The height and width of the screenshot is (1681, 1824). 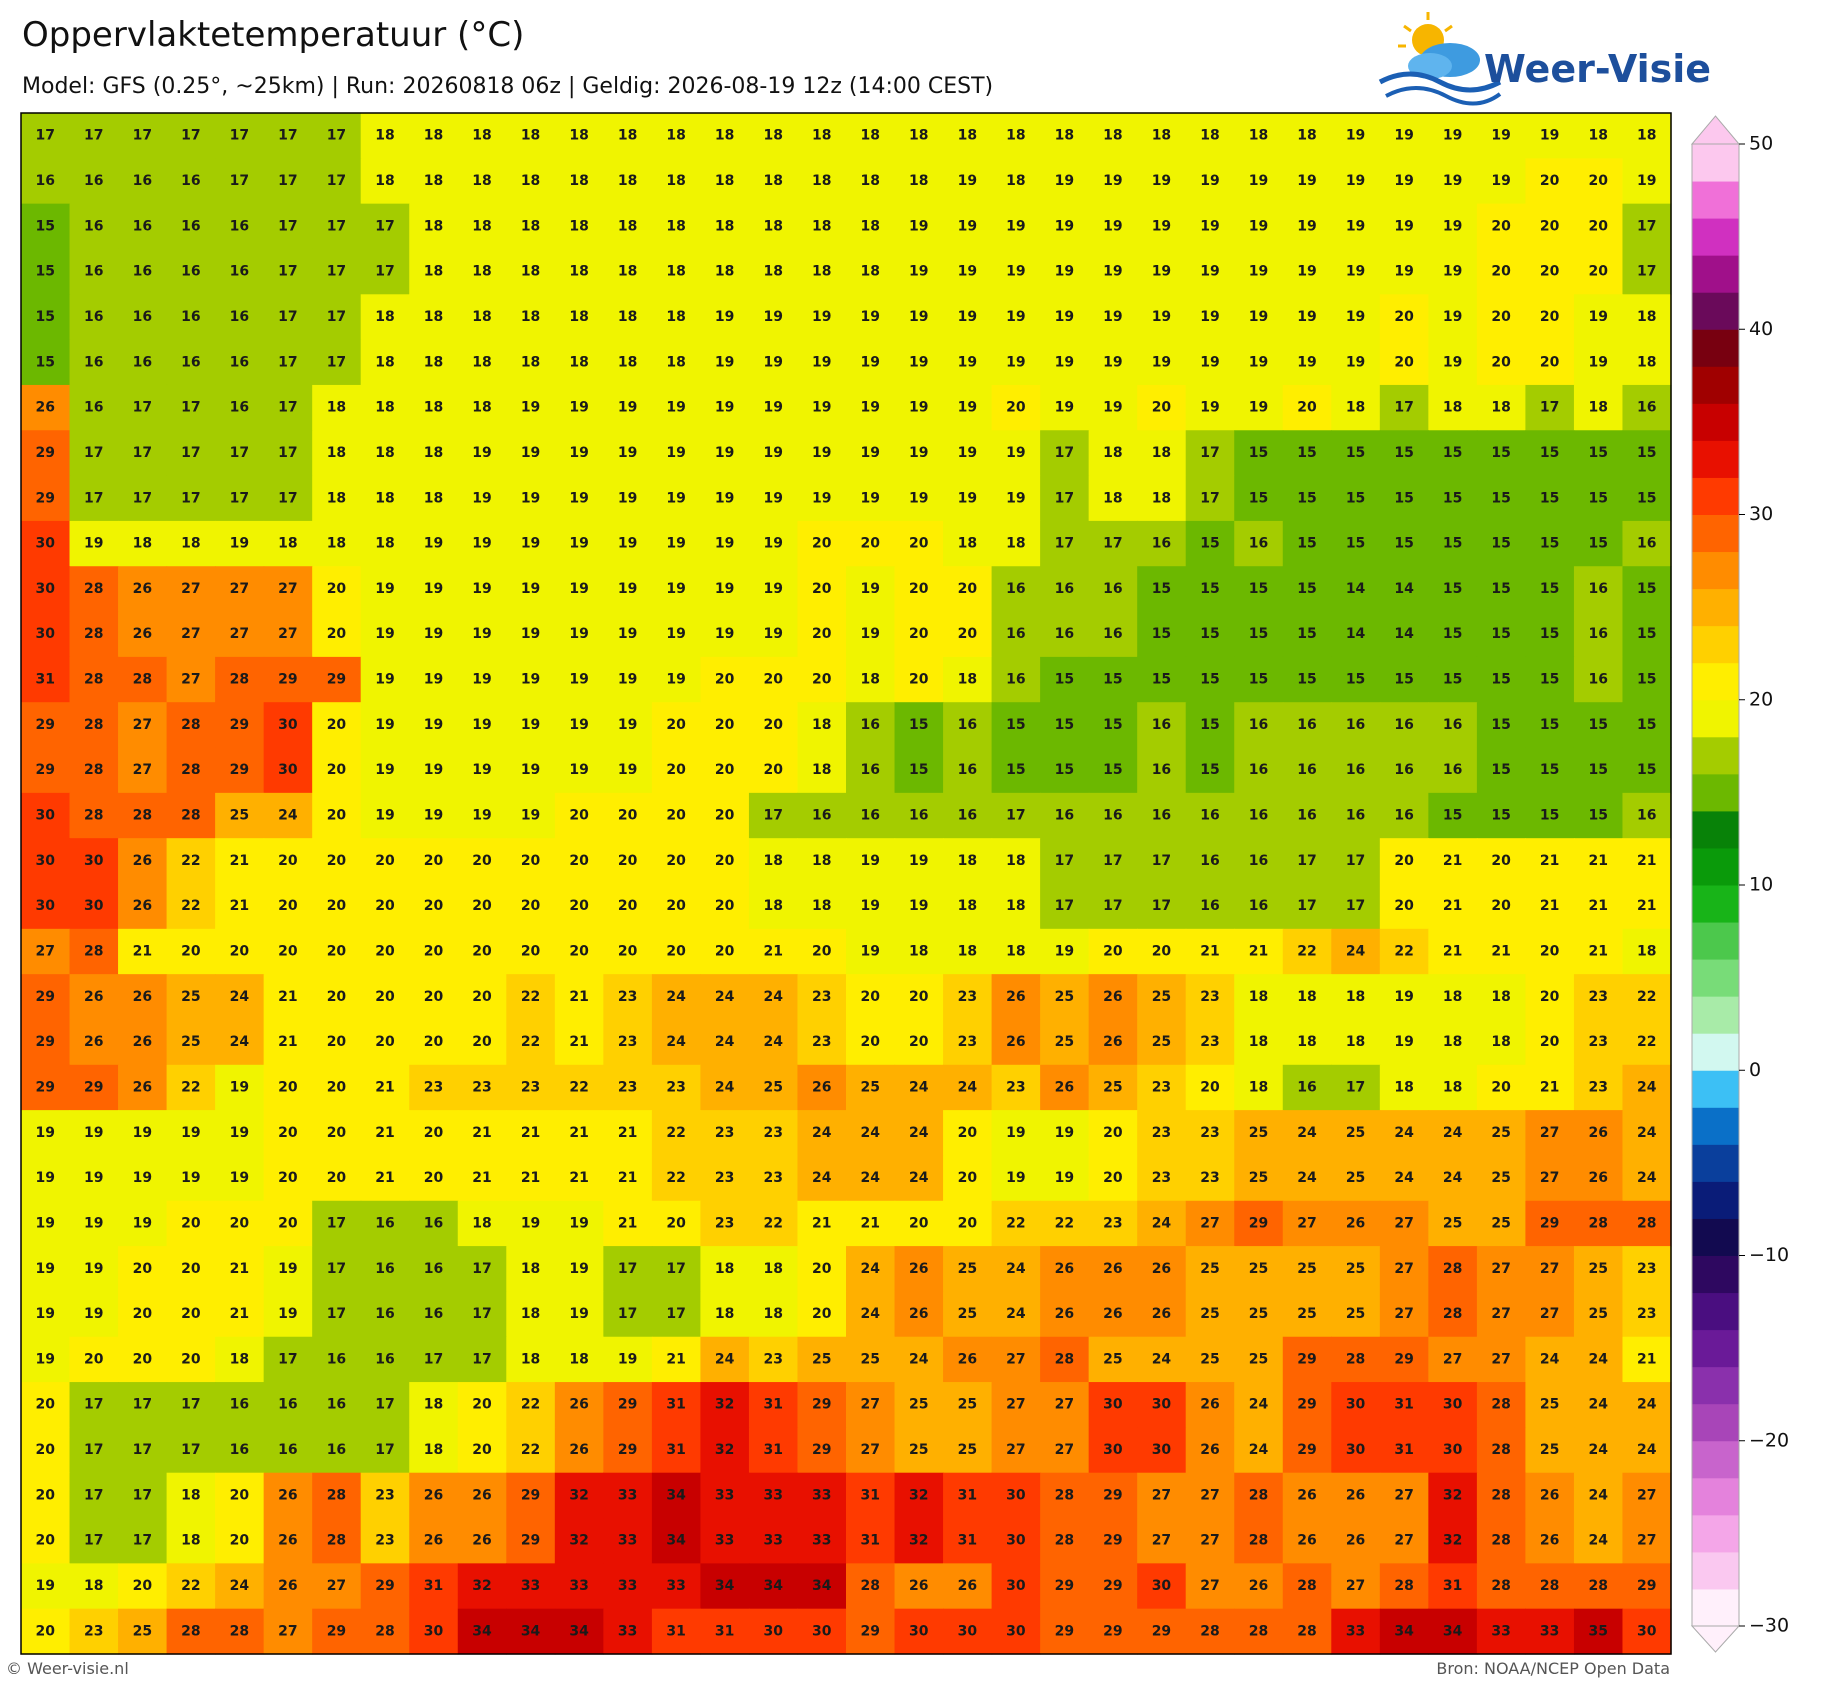 What do you see at coordinates (1647, 1178) in the screenshot?
I see `cell-label: 24` at bounding box center [1647, 1178].